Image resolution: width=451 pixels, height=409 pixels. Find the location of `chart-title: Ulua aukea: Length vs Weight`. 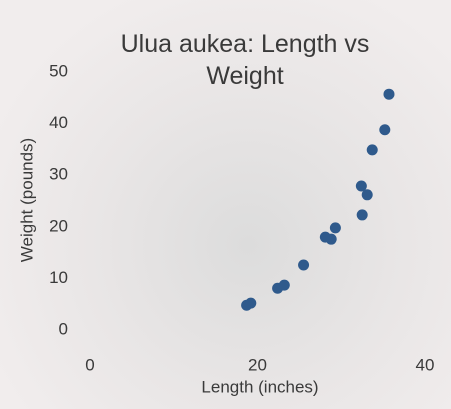

chart-title: Ulua aukea: Length vs Weight is located at coordinates (245, 60).